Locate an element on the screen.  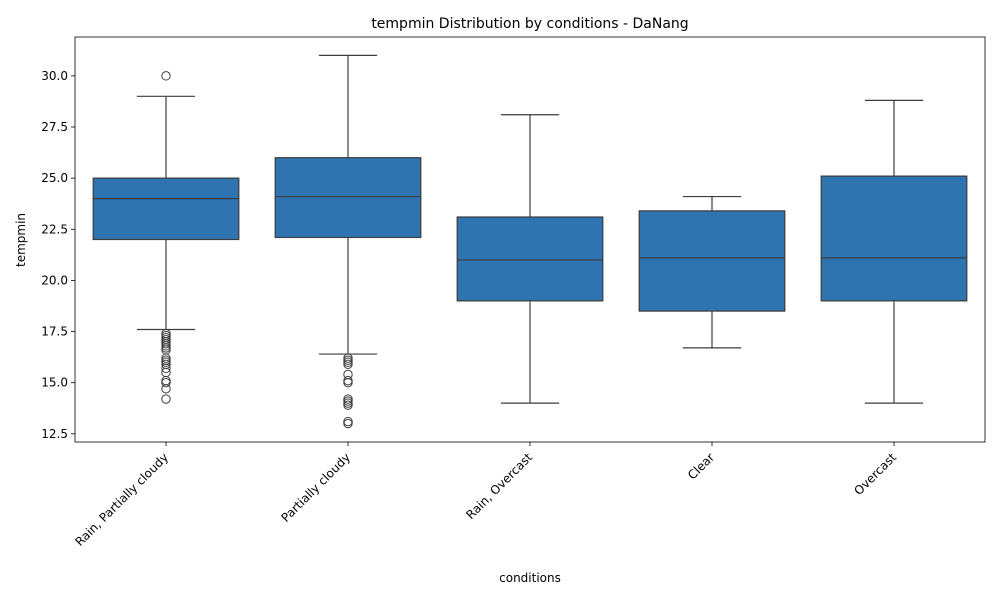
y-tick-label: 30.0 is located at coordinates (54, 76).